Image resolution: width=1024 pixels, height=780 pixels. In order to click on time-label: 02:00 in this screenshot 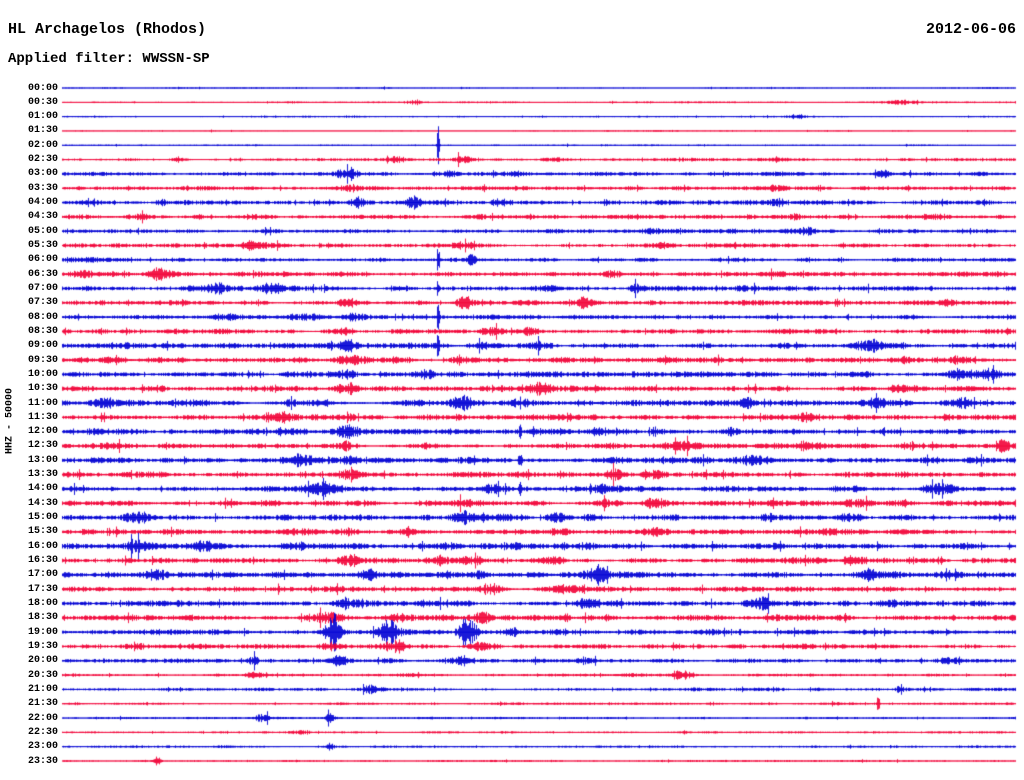, I will do `click(42, 145)`.